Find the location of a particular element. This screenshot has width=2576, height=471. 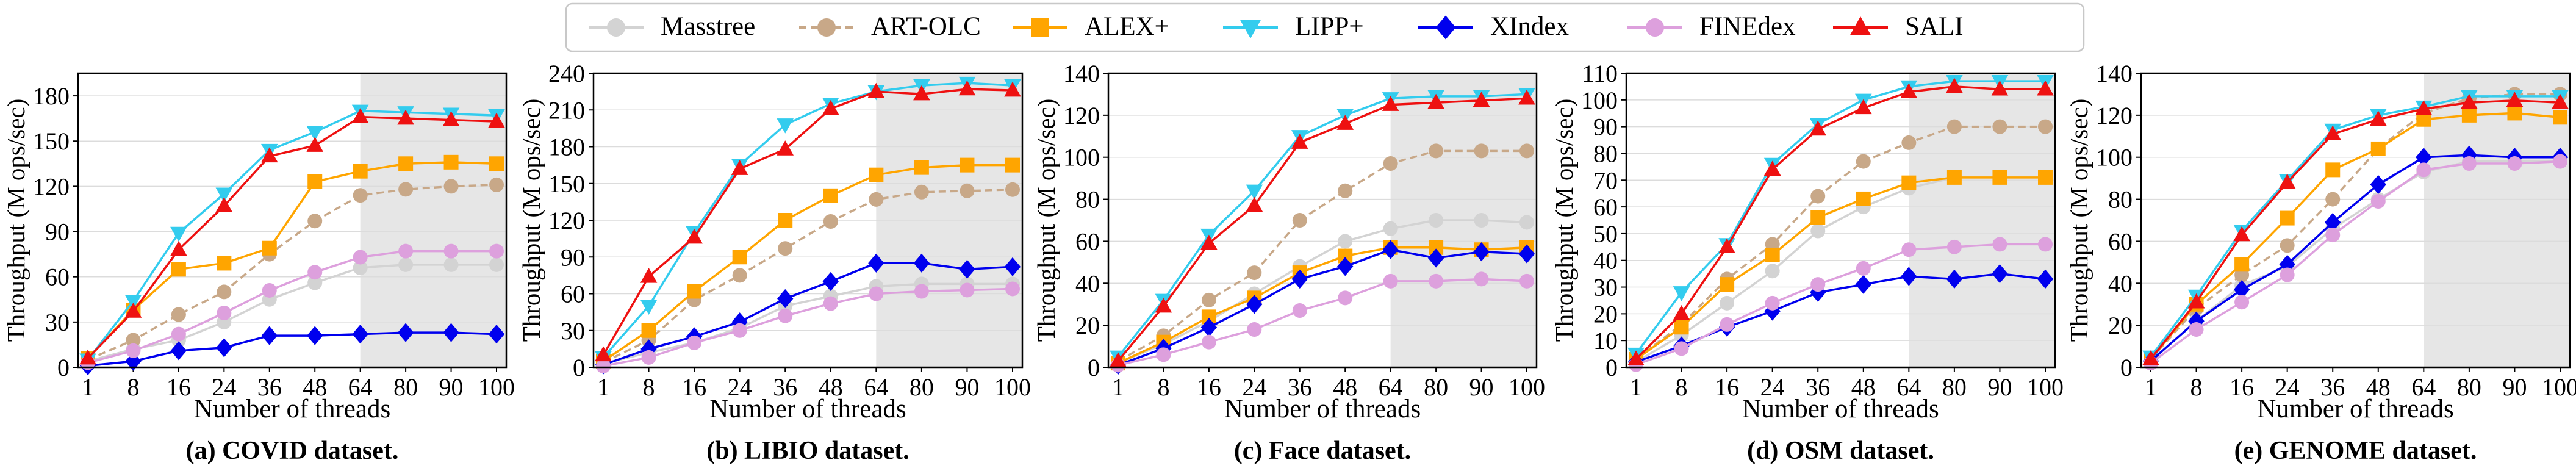

x-tick-label: 80 is located at coordinates (1436, 387).